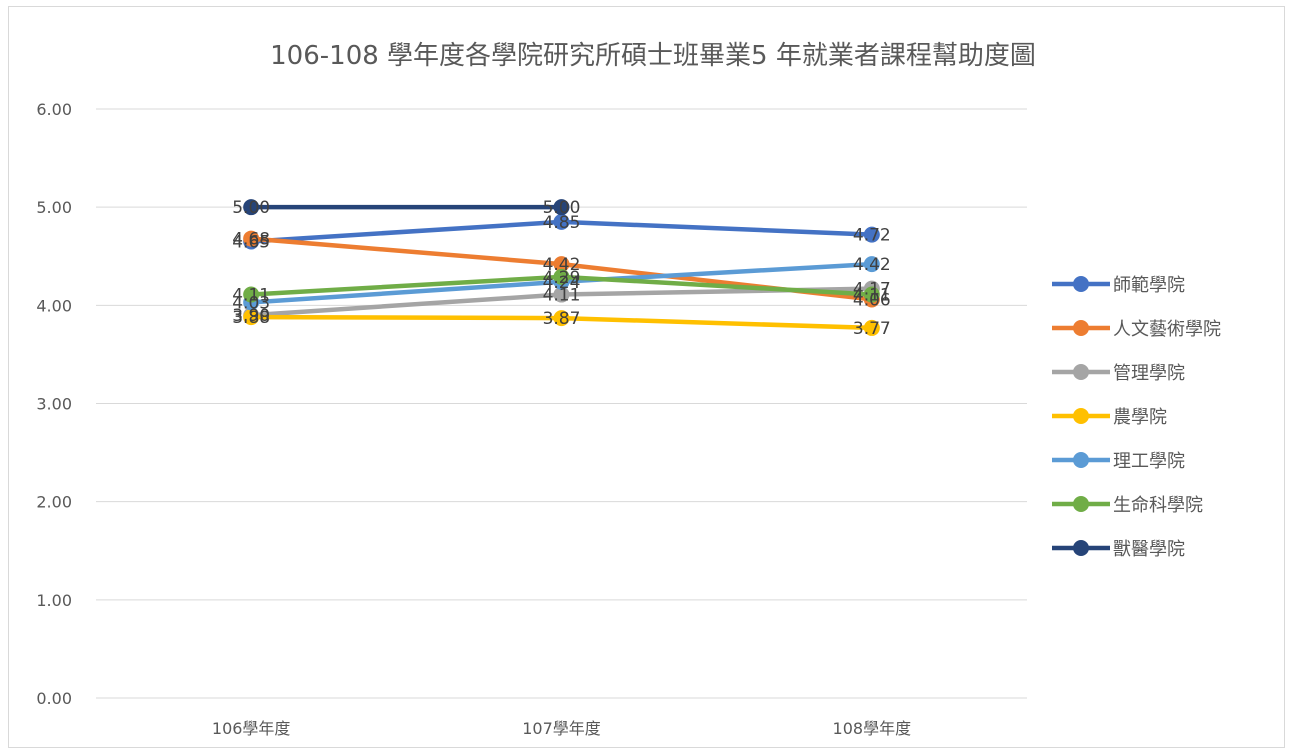 This screenshot has height=754, width=1293. I want to click on y-tick-label: 1.00, so click(54, 600).